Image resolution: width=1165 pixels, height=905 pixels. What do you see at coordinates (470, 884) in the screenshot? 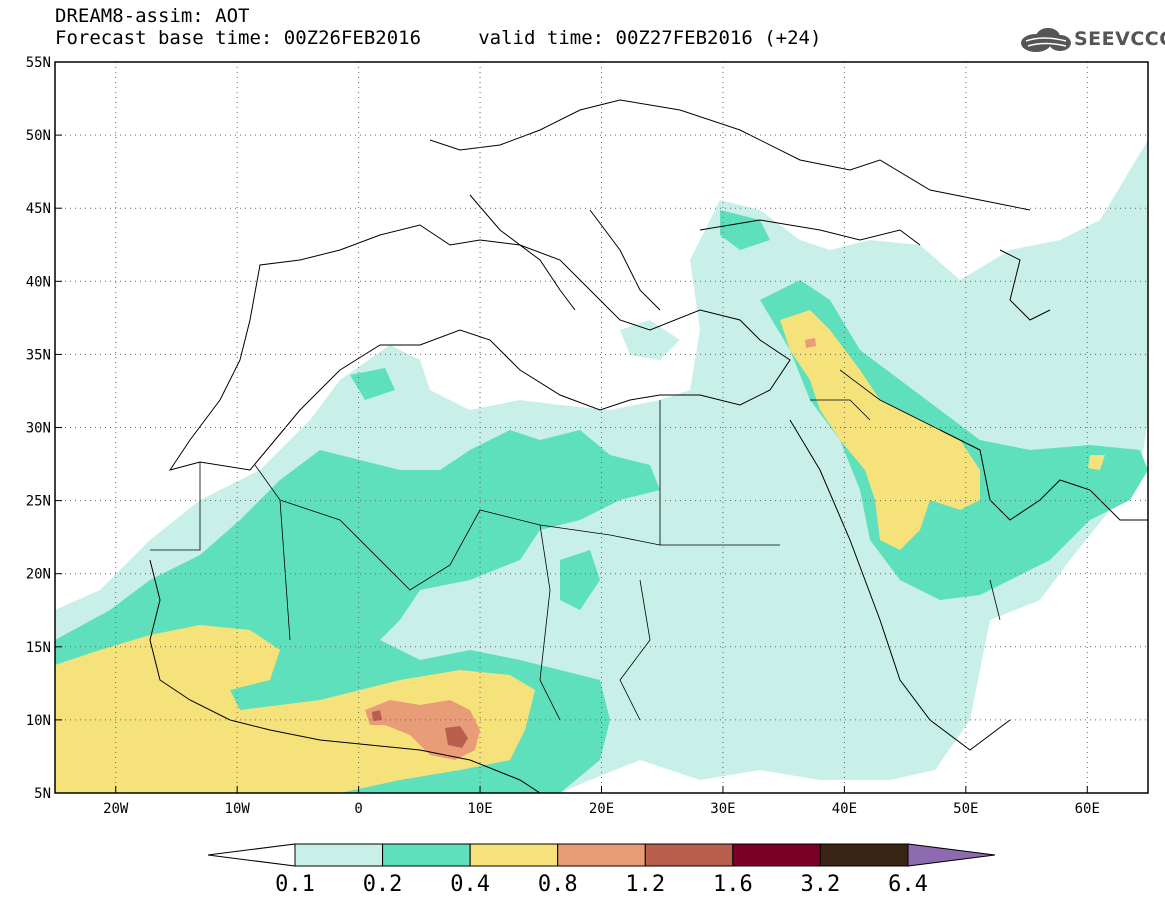
I see `colorbar-label: 0.4` at bounding box center [470, 884].